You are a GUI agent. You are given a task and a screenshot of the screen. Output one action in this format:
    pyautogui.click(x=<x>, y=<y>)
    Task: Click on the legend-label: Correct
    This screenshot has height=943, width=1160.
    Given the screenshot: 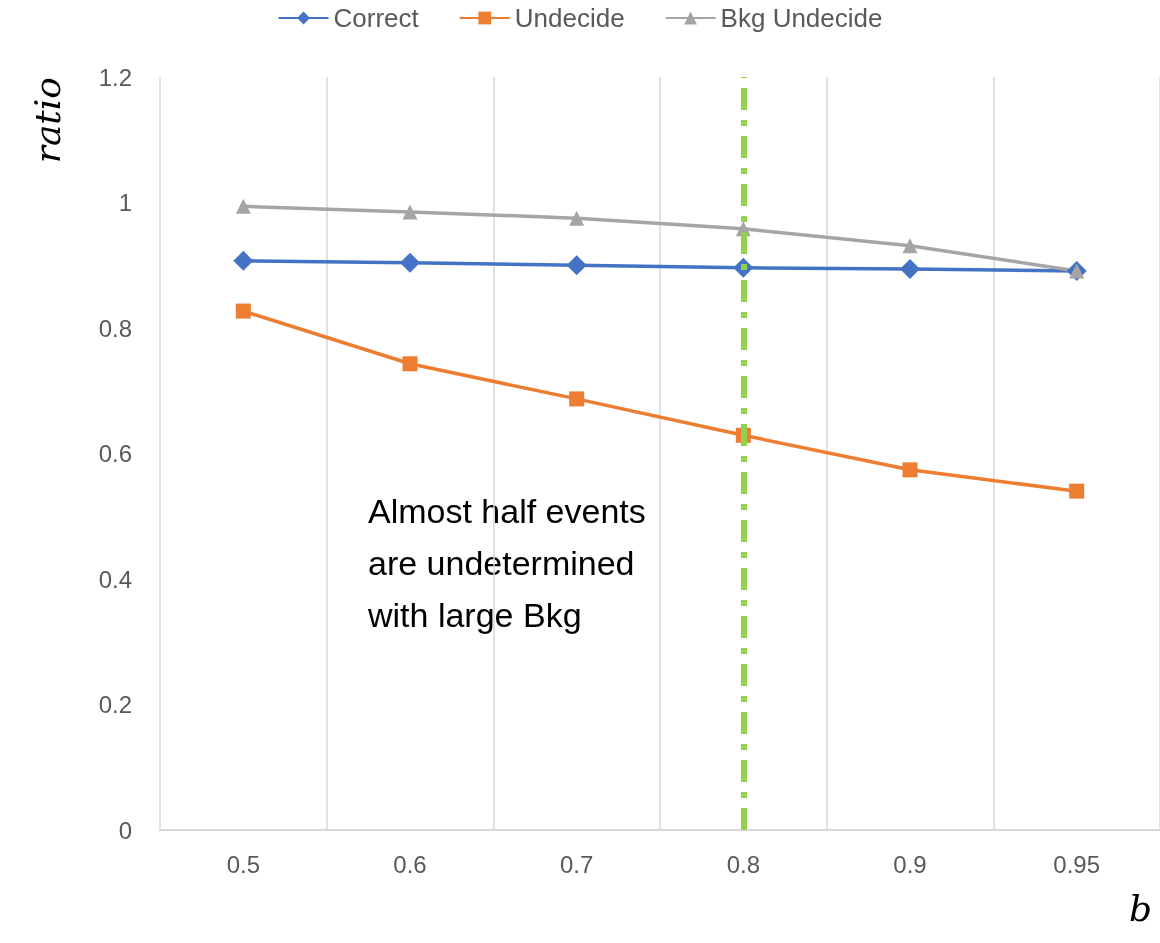 What is the action you would take?
    pyautogui.click(x=376, y=18)
    